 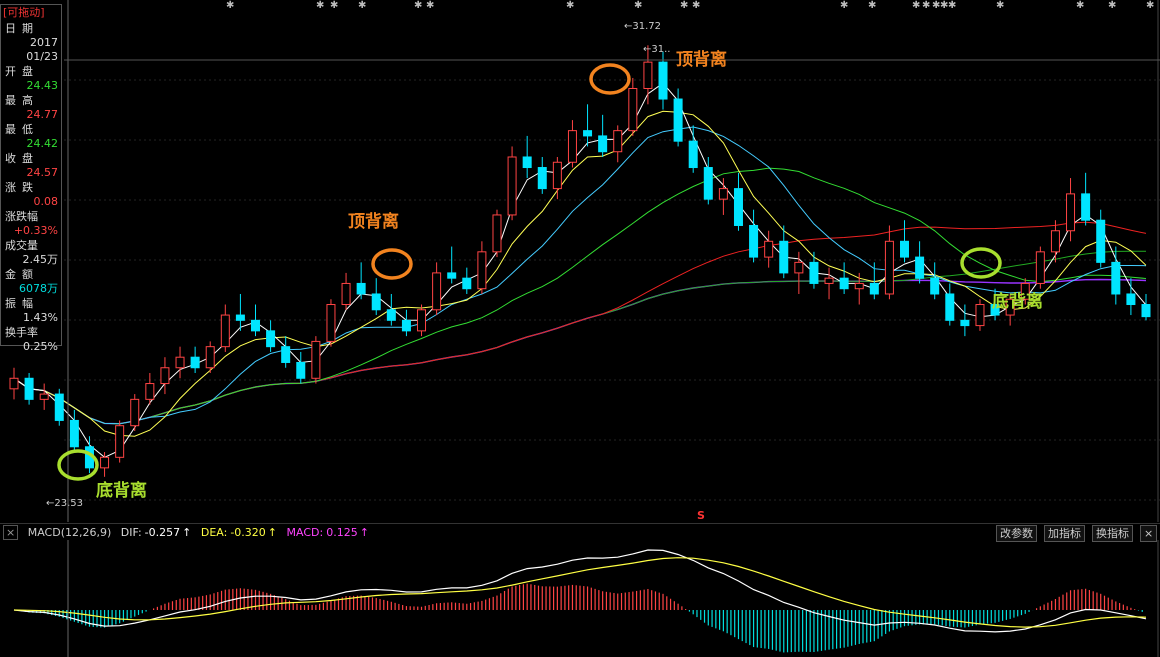 I want to click on panel-drag-handle: [可拖动], so click(x=24, y=12).